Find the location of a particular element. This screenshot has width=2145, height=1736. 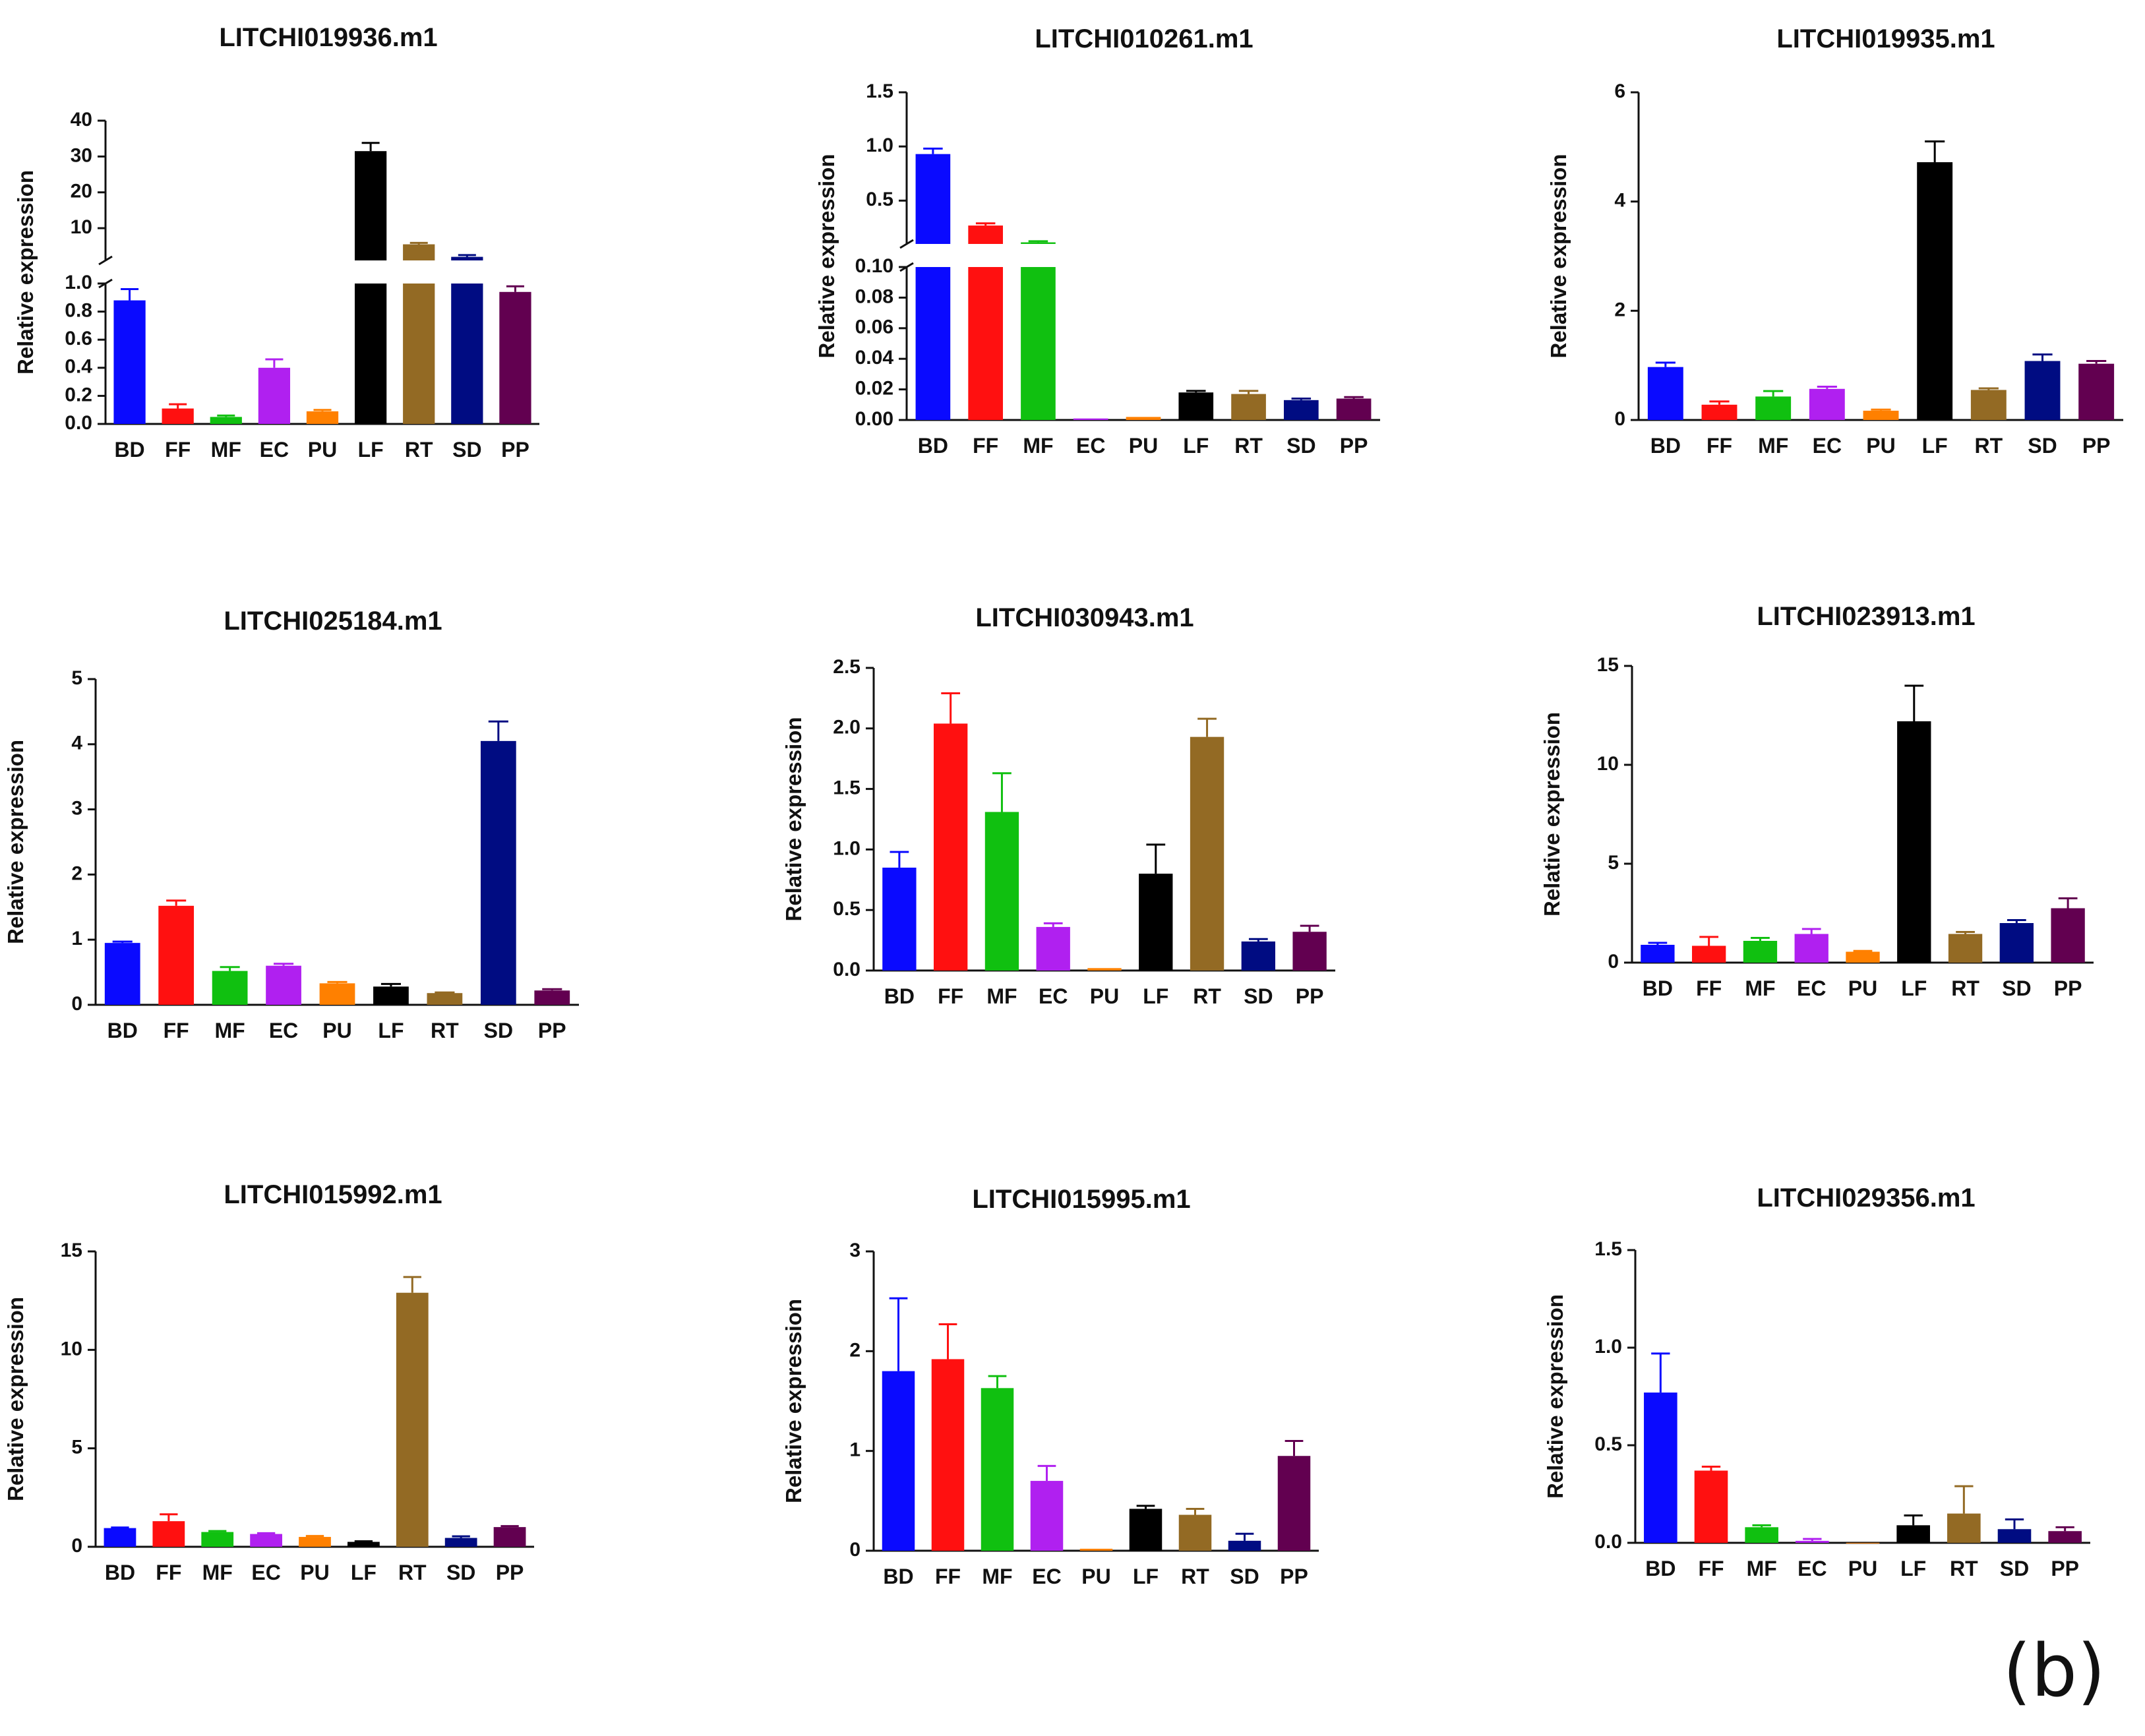

bar-rt-upper is located at coordinates (419, 252).